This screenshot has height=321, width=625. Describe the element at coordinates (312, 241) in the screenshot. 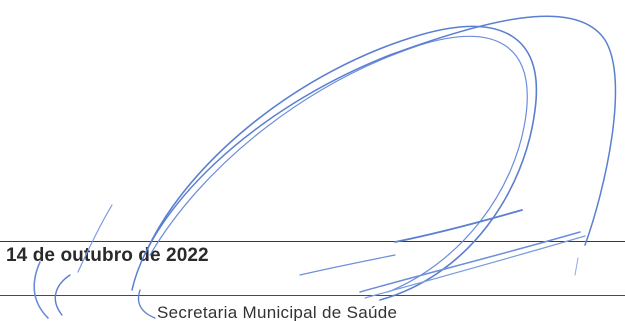

I see `date-rule-line` at that location.